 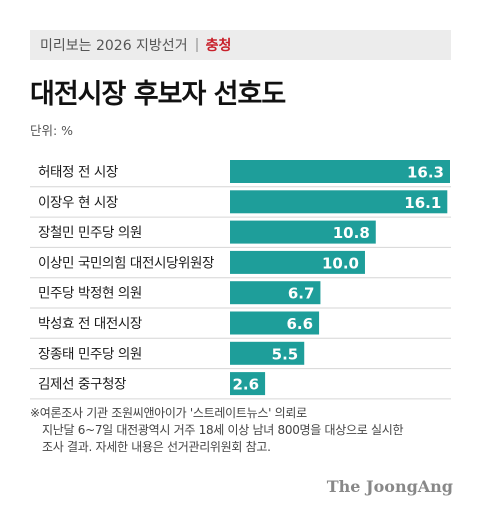 What do you see at coordinates (114, 46) in the screenshot?
I see `series-label: 미리보는 2026 지방선거` at bounding box center [114, 46].